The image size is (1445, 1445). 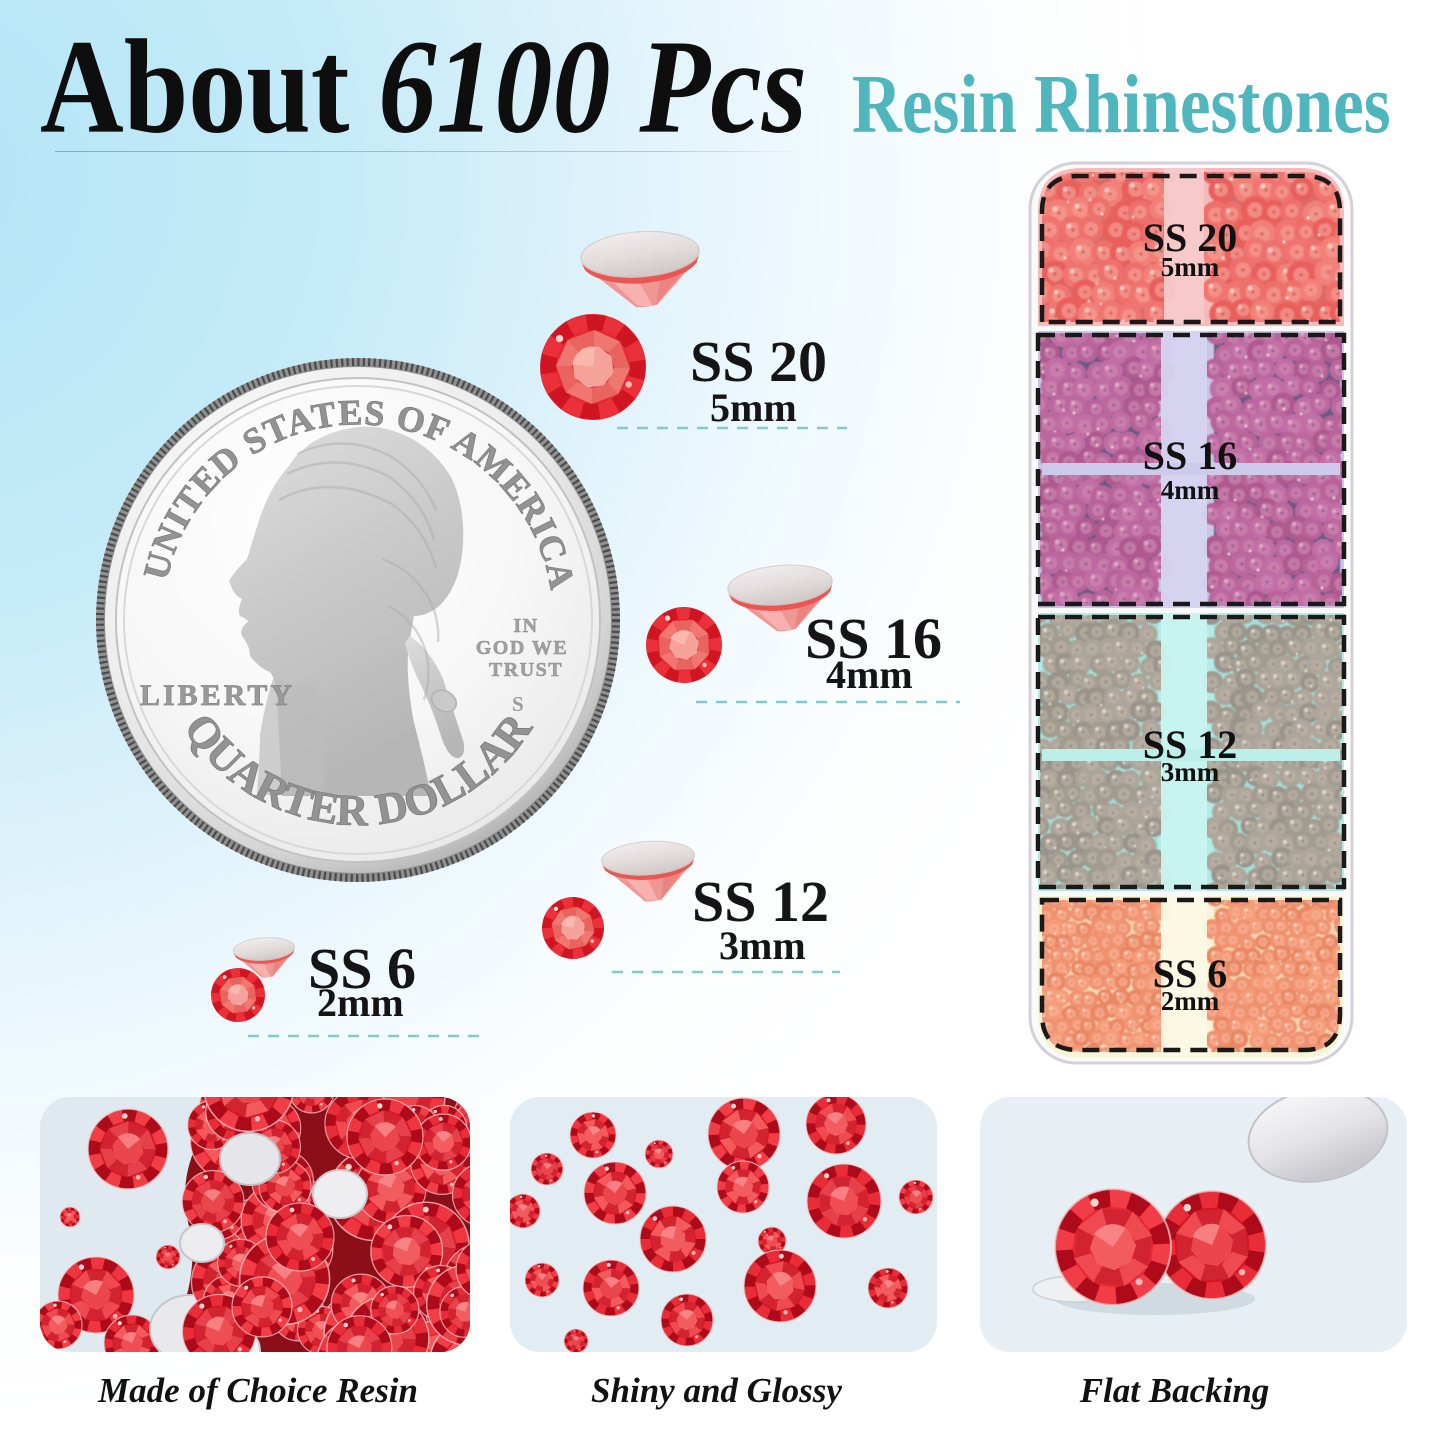 What do you see at coordinates (1190, 973) in the screenshot?
I see `svg-text: SS 6` at bounding box center [1190, 973].